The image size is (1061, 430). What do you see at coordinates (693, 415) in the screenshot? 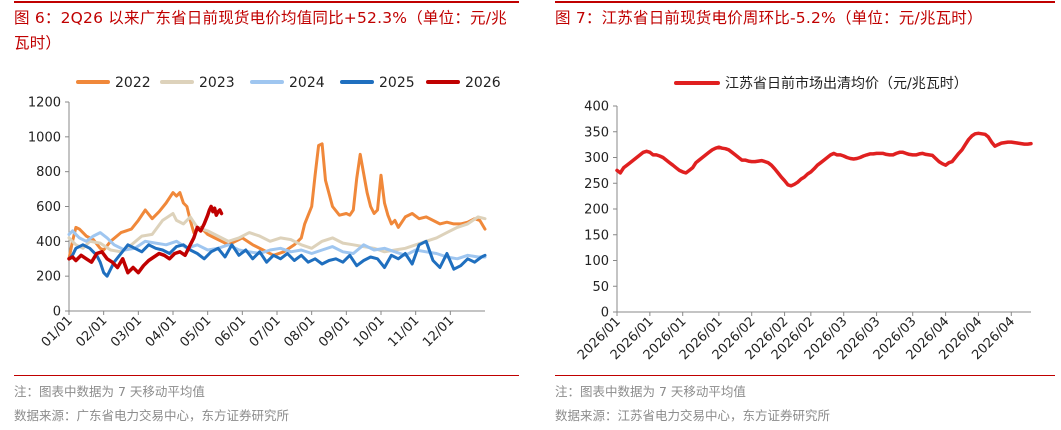
I see `right-chart-source: 数据来源：江苏省电力交易中心，东方证券研究所` at bounding box center [693, 415].